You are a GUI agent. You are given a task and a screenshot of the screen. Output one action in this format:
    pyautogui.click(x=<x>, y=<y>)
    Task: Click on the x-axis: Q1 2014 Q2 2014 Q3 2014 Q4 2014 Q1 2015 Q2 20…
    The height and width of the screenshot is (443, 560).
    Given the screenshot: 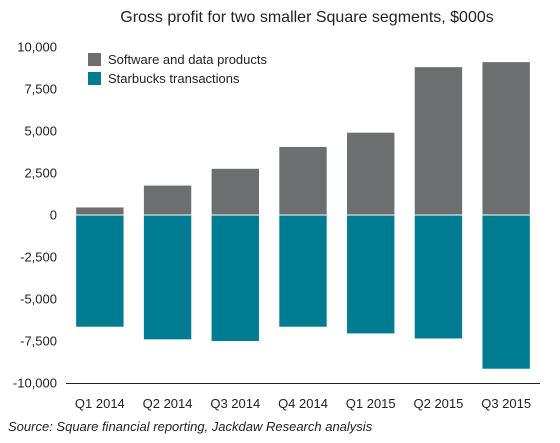 What is the action you would take?
    pyautogui.click(x=303, y=403)
    